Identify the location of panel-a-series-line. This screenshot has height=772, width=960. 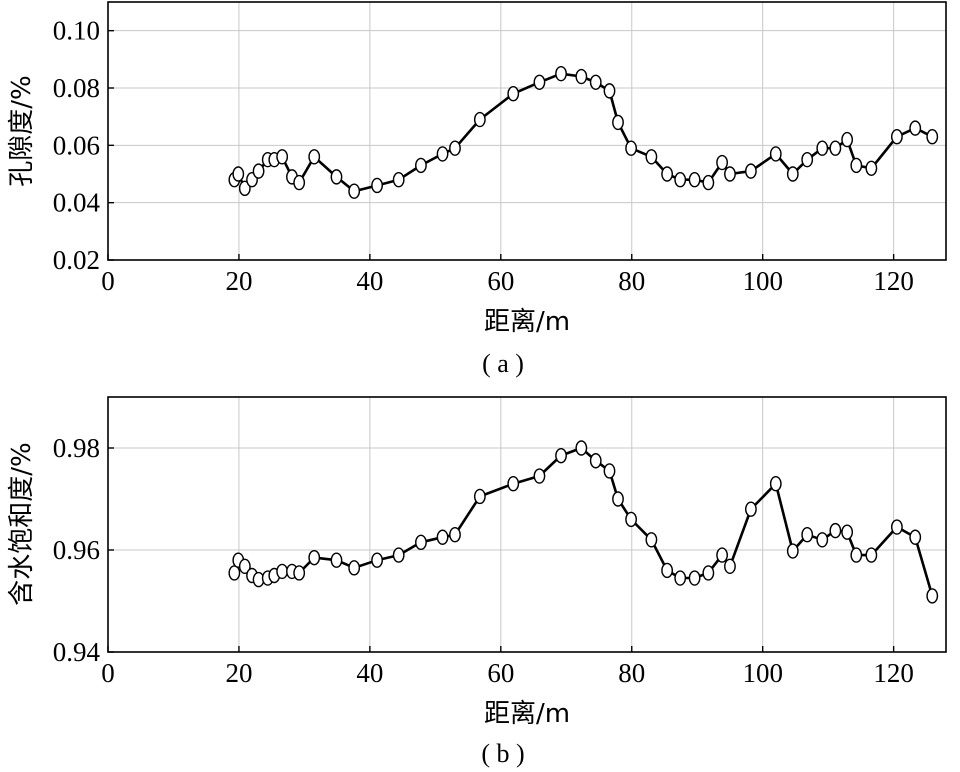
(583, 132).